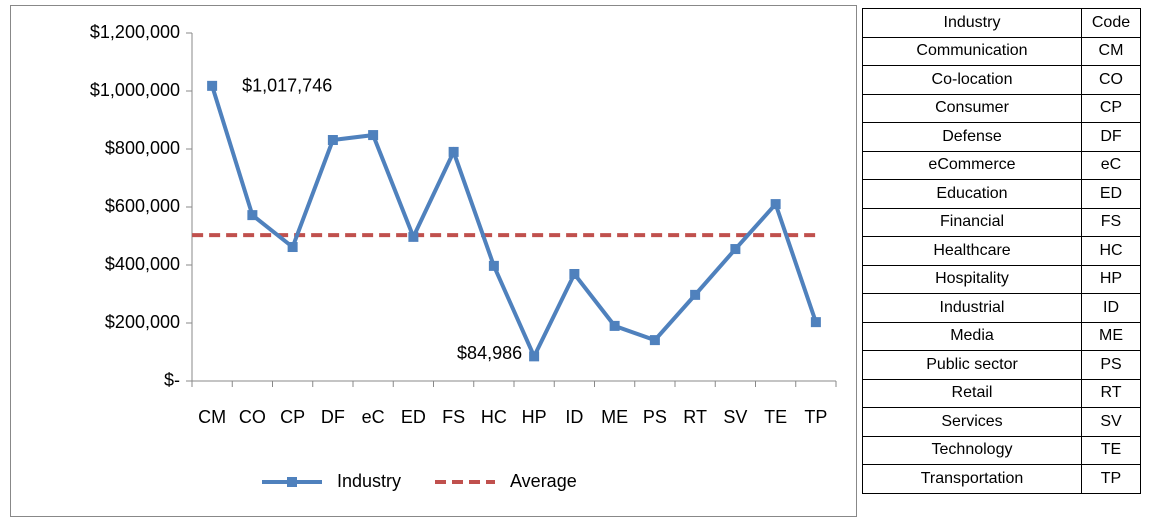 This screenshot has height=525, width=1149. Describe the element at coordinates (1111, 165) in the screenshot. I see `table-cell: eC` at that location.